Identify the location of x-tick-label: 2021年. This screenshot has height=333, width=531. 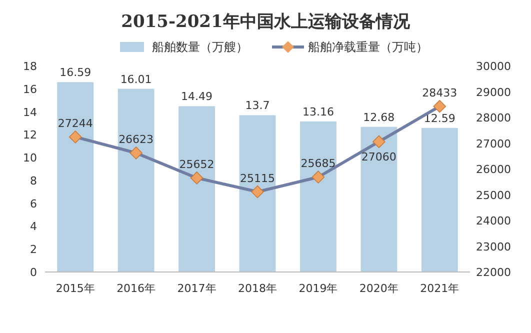
(440, 288).